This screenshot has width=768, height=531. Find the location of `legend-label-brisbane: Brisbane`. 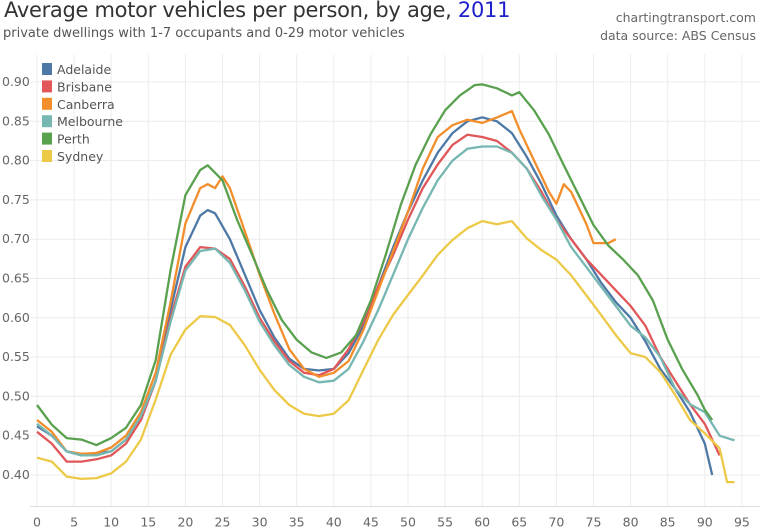

legend-label-brisbane: Brisbane is located at coordinates (84, 86).